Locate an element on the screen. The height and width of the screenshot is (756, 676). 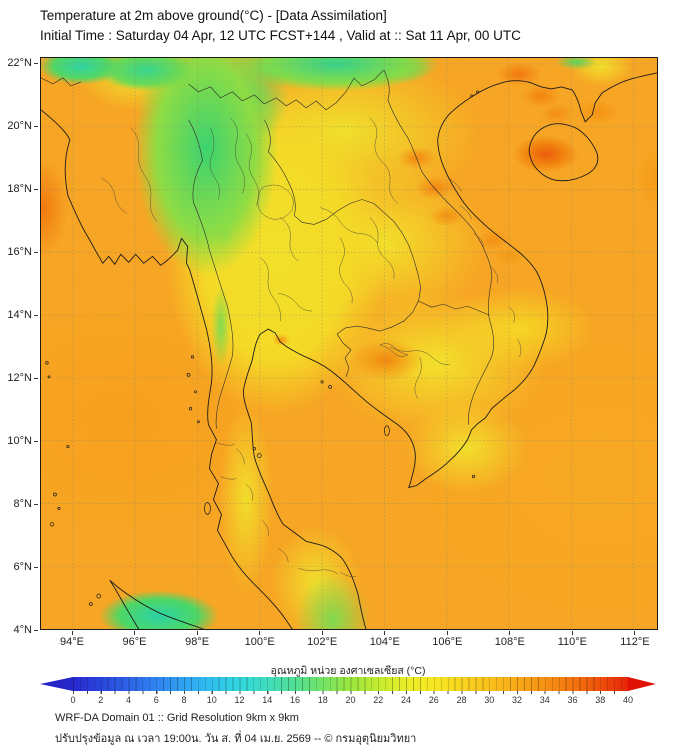
x-axis-tick-label: 108°E is located at coordinates (510, 641).